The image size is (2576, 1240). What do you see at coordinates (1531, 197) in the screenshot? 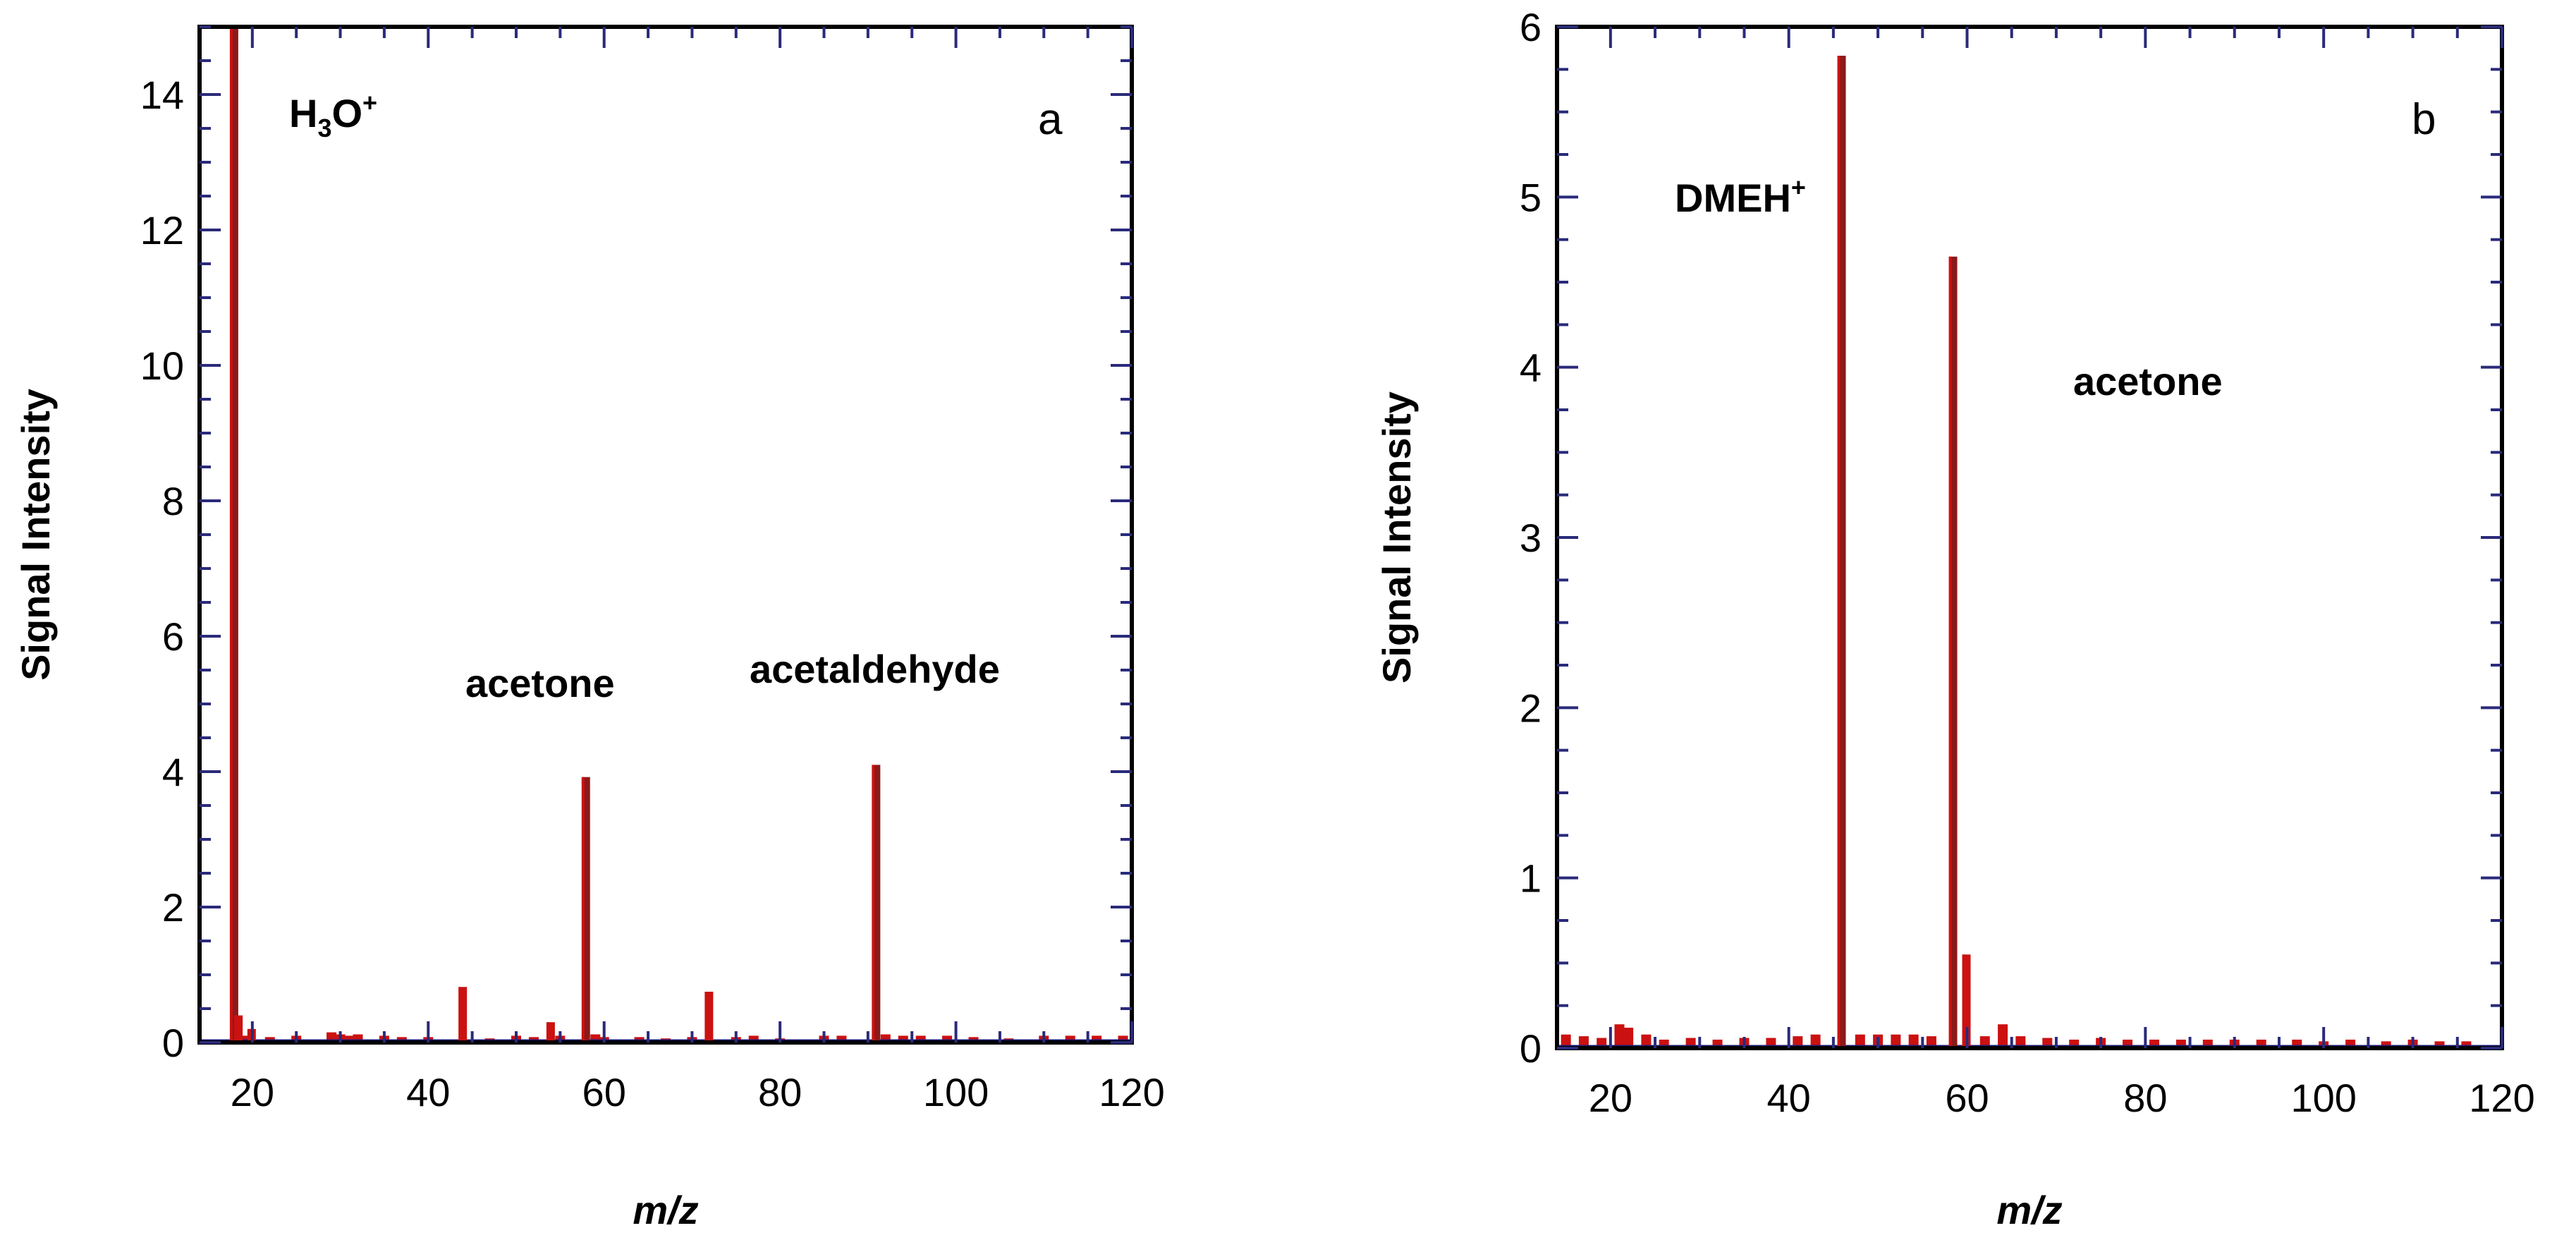
I see `y-tick-label: 5` at bounding box center [1531, 197].